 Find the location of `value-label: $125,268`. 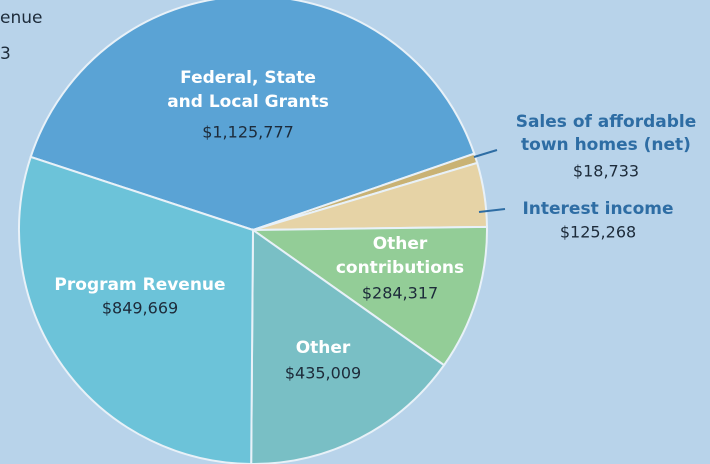

value-label: $125,268 is located at coordinates (598, 232).